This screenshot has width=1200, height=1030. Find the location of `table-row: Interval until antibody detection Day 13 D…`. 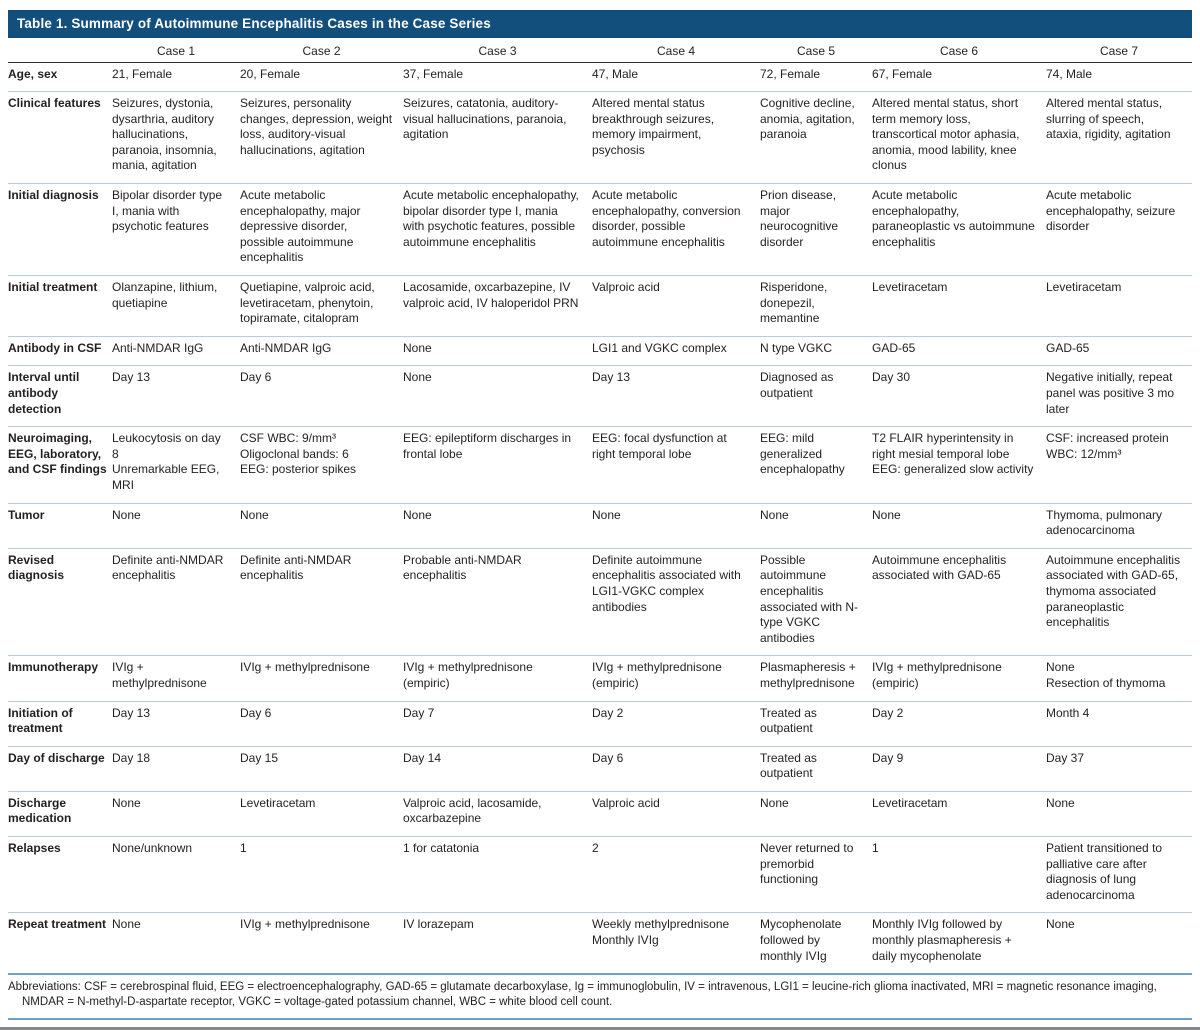

table-row: Interval until antibody detection Day 13 D… is located at coordinates (600, 396).